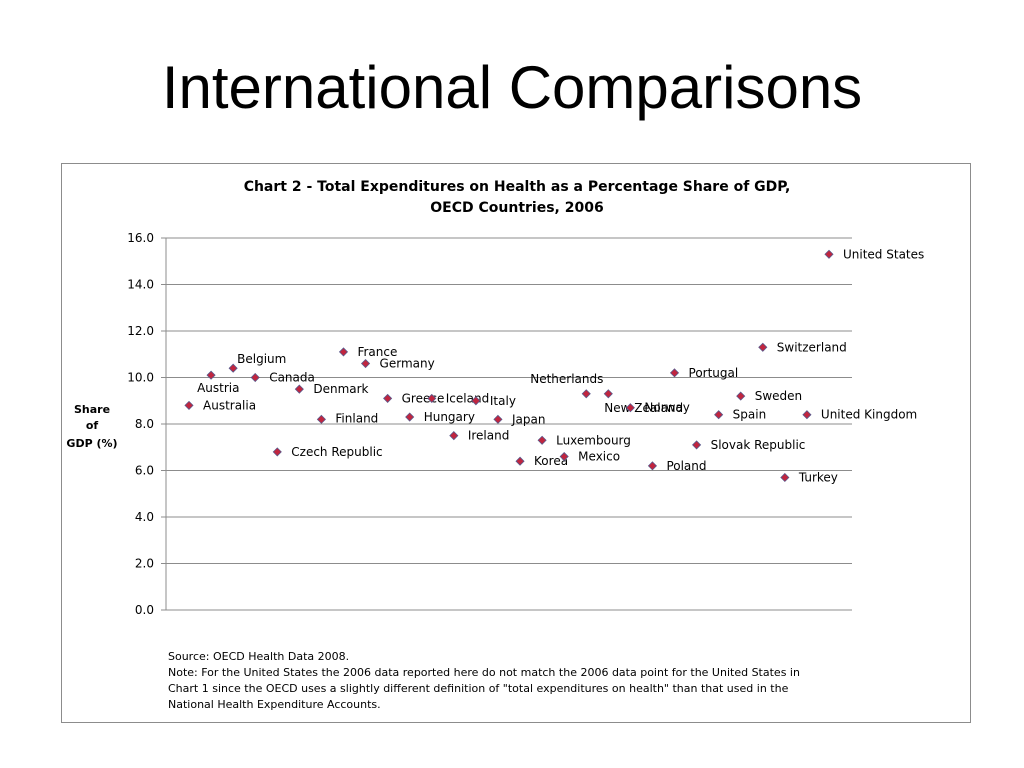 Image resolution: width=1024 pixels, height=768 pixels. I want to click on y-axis-label-line-3: GDP (%), so click(91, 443).